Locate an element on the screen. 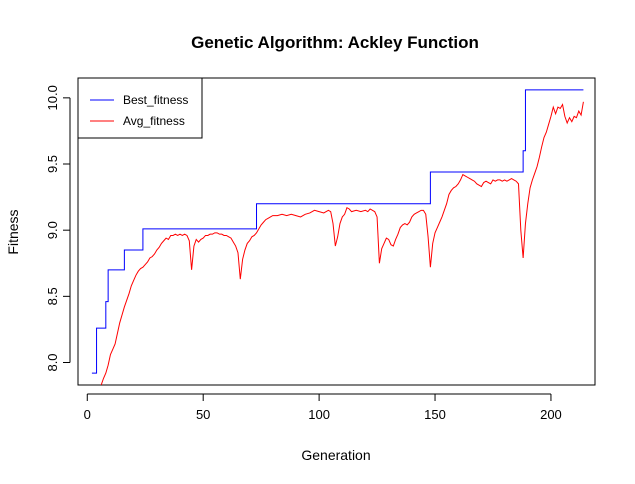 The height and width of the screenshot is (484, 635). y-axis-label: Fitness is located at coordinates (13, 231).